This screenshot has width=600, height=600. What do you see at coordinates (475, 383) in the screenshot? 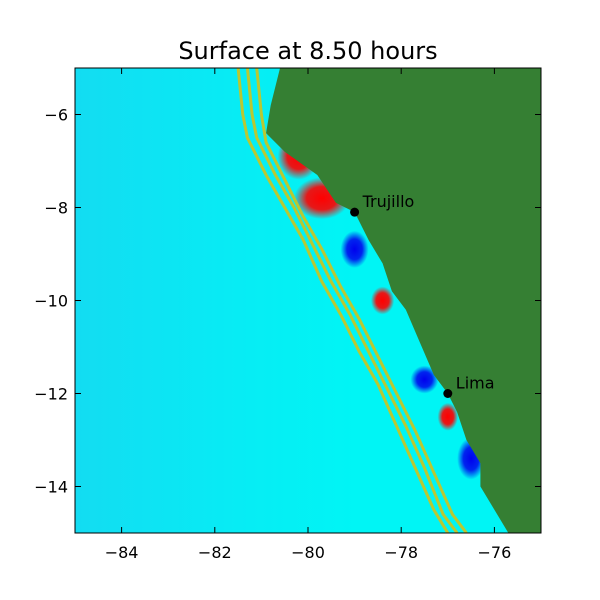
I see `city-label-lima: Lima` at bounding box center [475, 383].